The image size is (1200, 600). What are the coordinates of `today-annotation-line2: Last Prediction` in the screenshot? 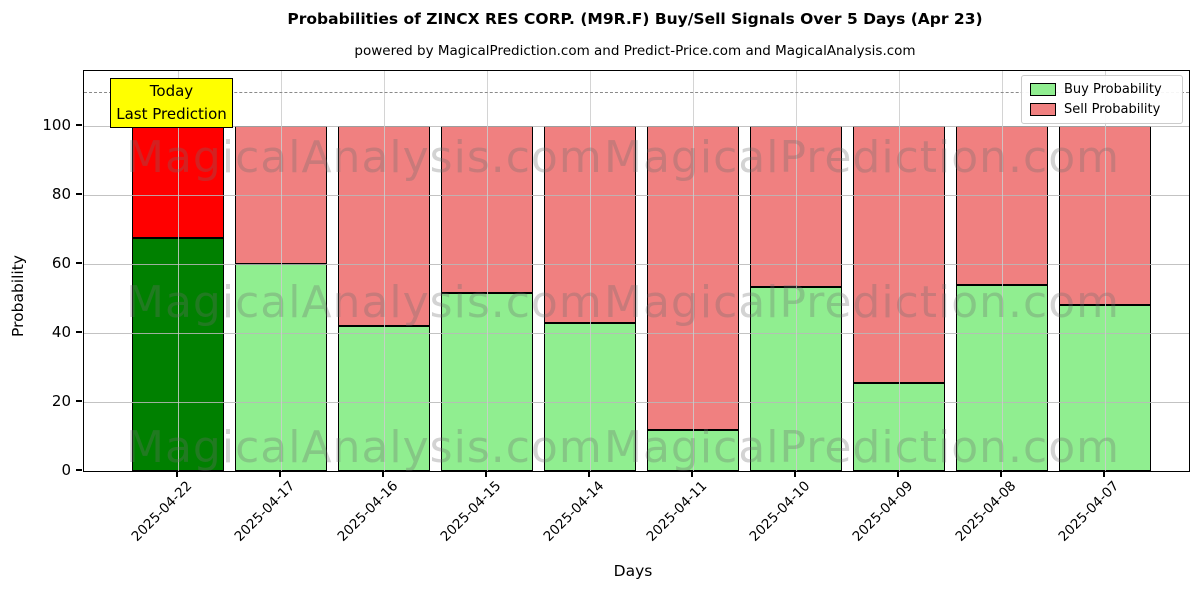 It's located at (171, 114).